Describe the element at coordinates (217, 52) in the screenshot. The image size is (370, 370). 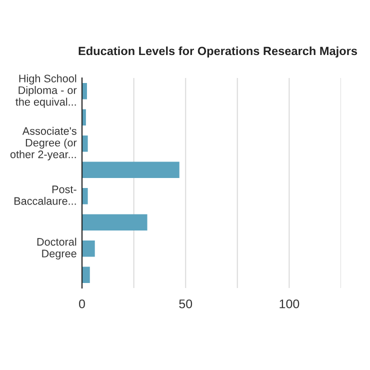
I see `chart-title: Education Levels for Operations Research Majors` at that location.